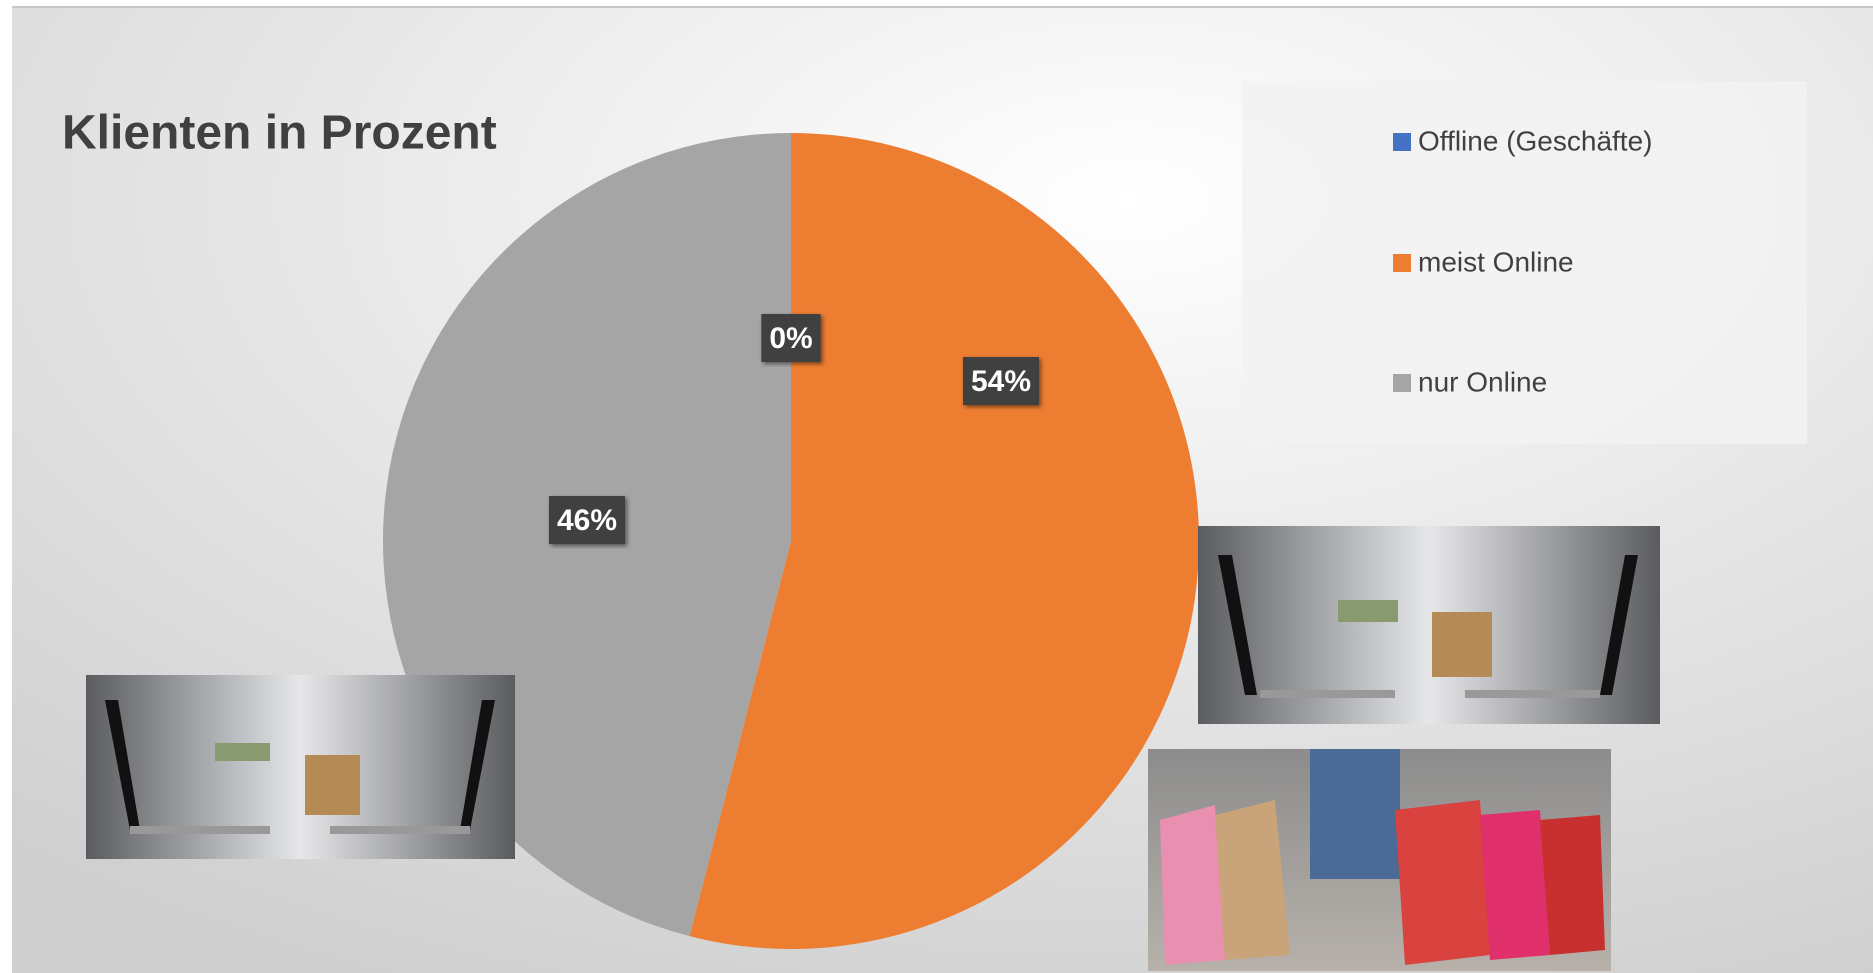 The width and height of the screenshot is (1873, 973). I want to click on data-label-text: 0%, so click(790, 338).